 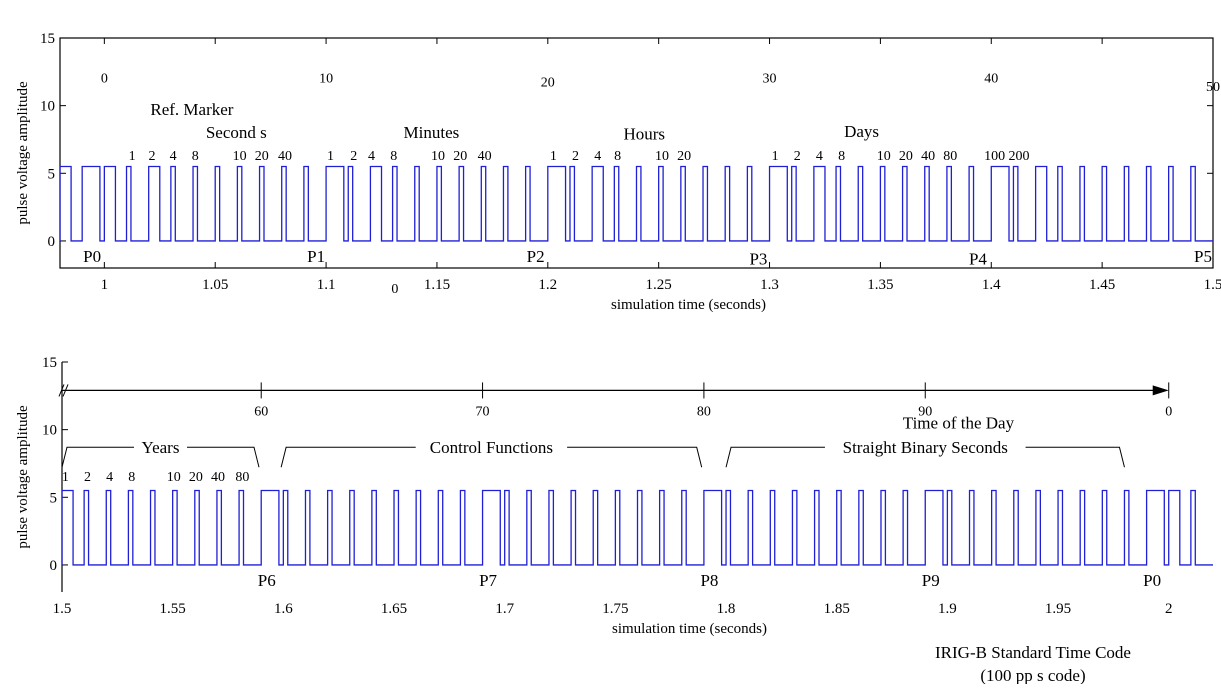 What do you see at coordinates (1058, 609) in the screenshot?
I see `x-tick-label: 1.95` at bounding box center [1058, 609].